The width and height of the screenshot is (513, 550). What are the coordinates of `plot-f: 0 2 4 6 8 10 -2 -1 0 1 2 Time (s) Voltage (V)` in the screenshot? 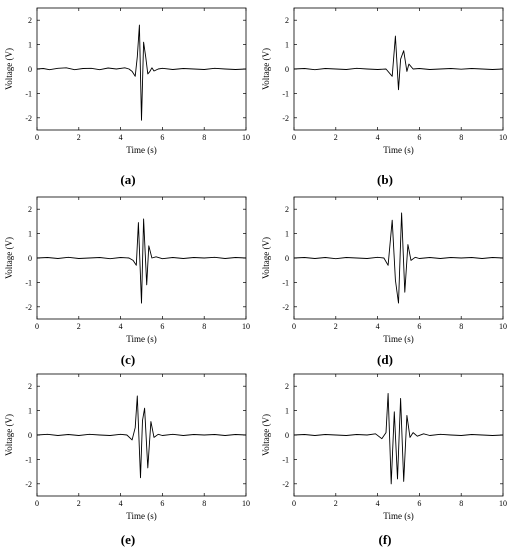 It's located at (384, 447).